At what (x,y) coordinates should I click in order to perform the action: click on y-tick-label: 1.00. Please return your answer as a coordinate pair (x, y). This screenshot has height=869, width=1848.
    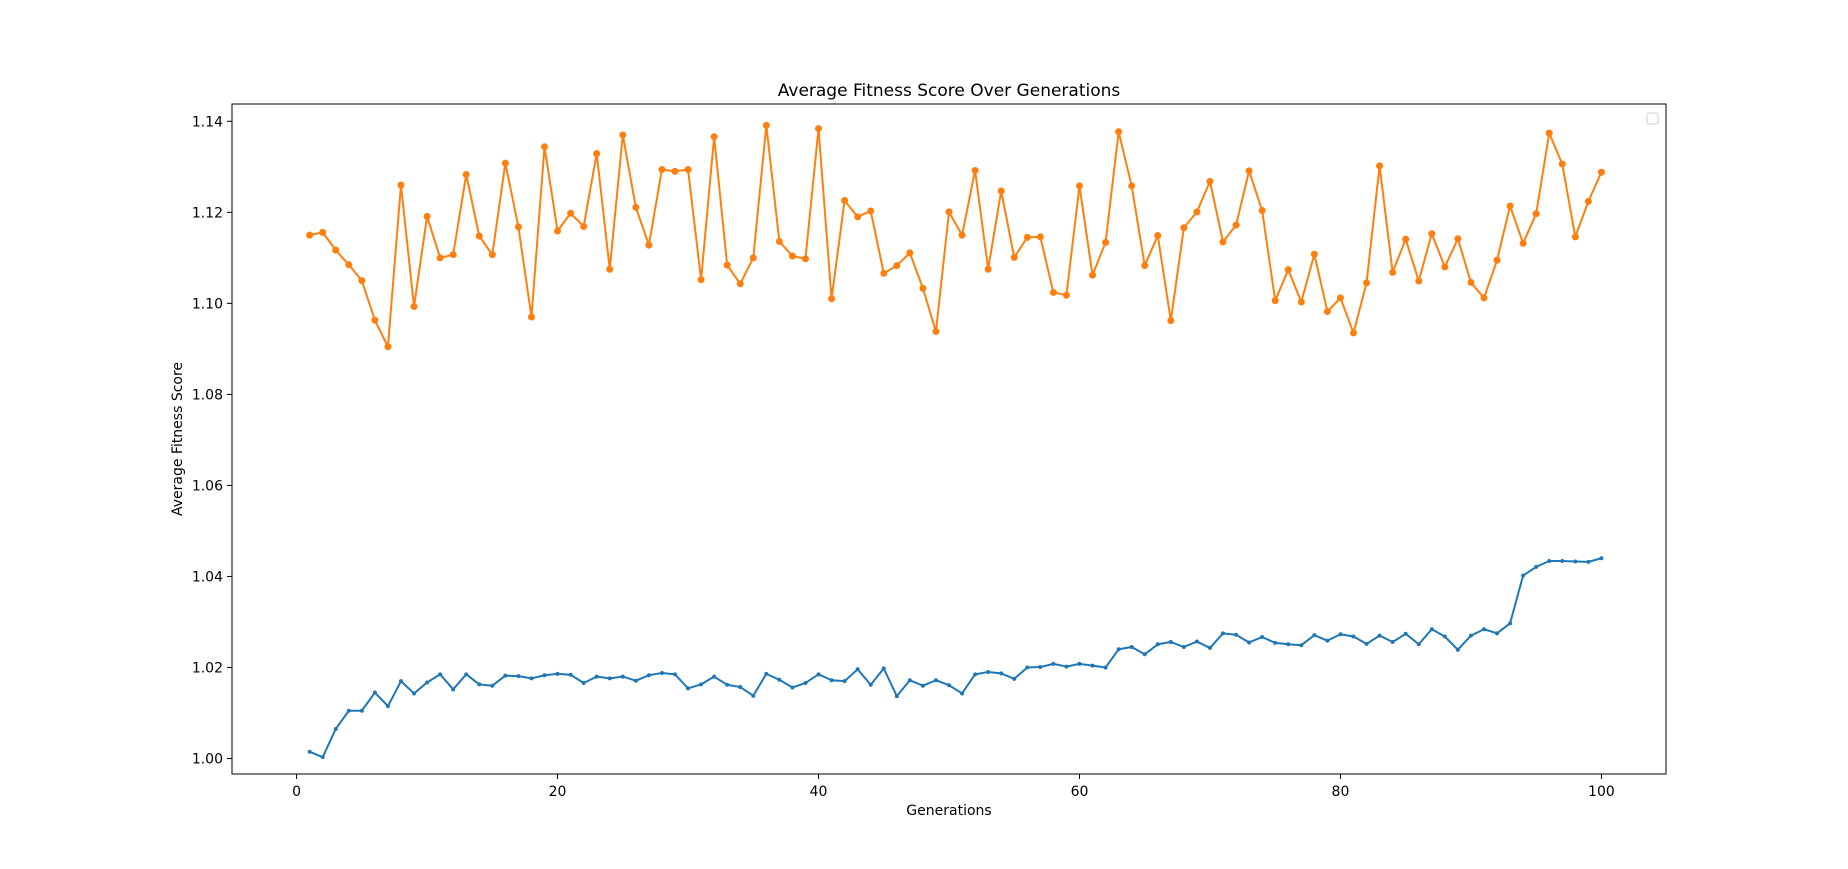
    Looking at the image, I should click on (207, 760).